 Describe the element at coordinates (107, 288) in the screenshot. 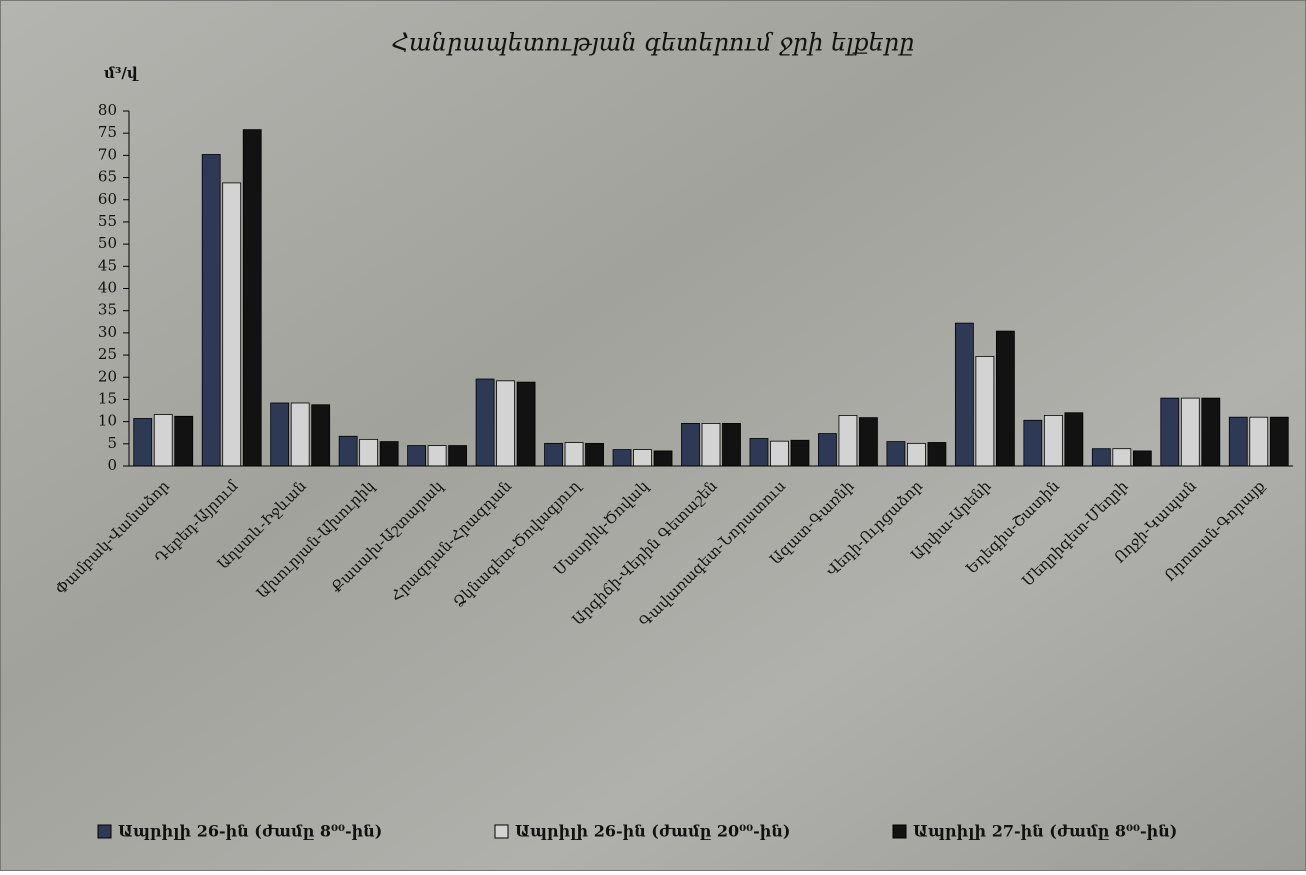

I see `y-tick-label: 40` at that location.